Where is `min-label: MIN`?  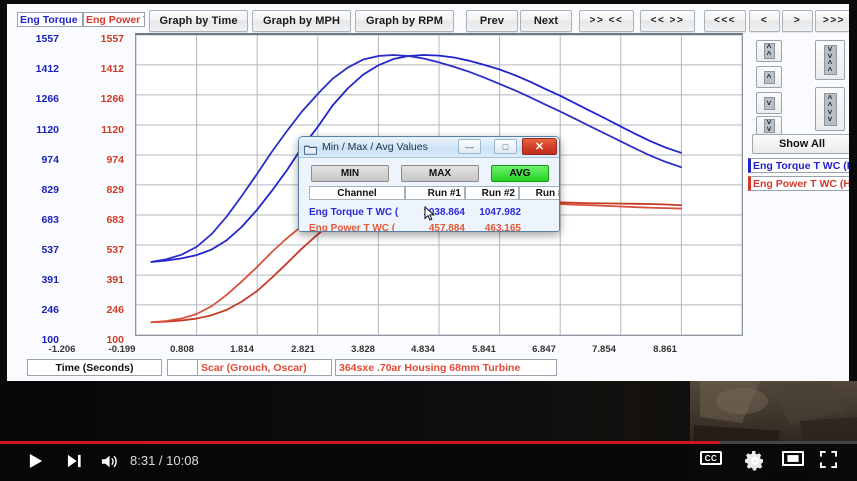 min-label: MIN is located at coordinates (350, 173).